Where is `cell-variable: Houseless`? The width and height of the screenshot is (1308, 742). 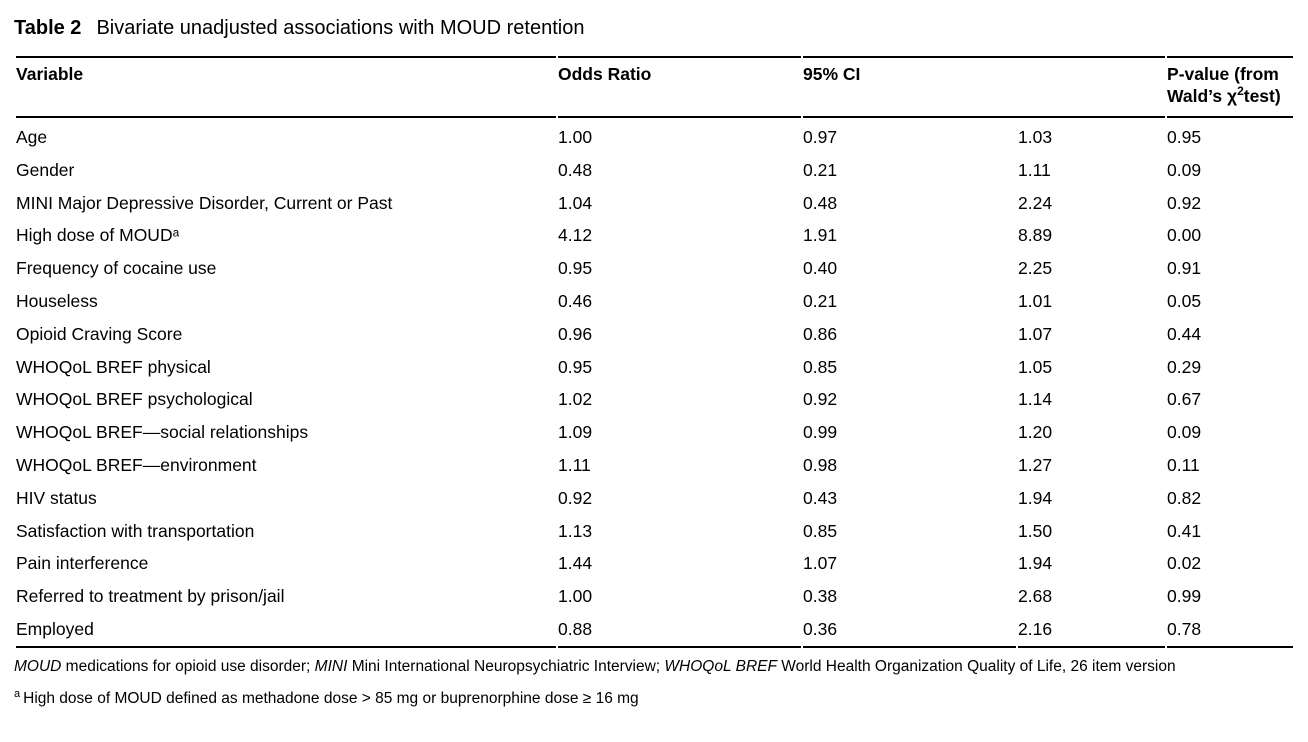 cell-variable: Houseless is located at coordinates (57, 300).